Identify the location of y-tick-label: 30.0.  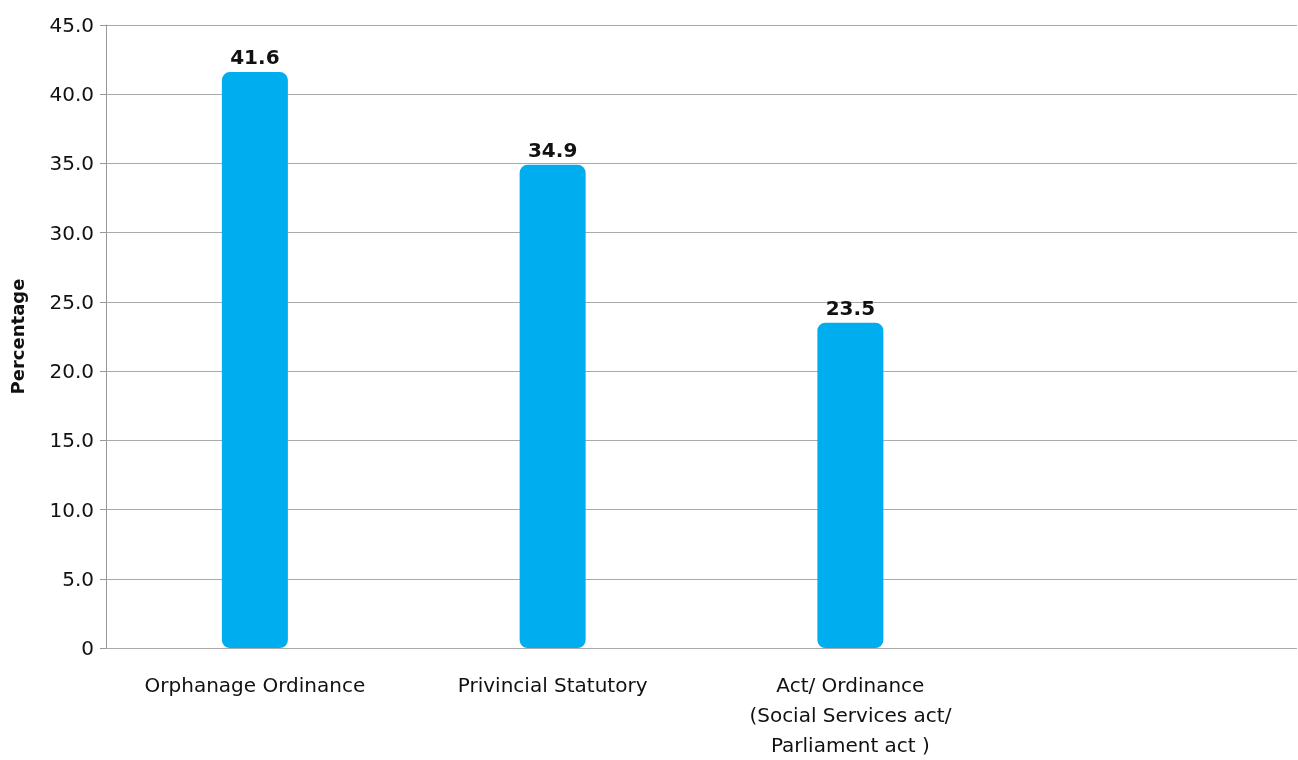
(71, 232).